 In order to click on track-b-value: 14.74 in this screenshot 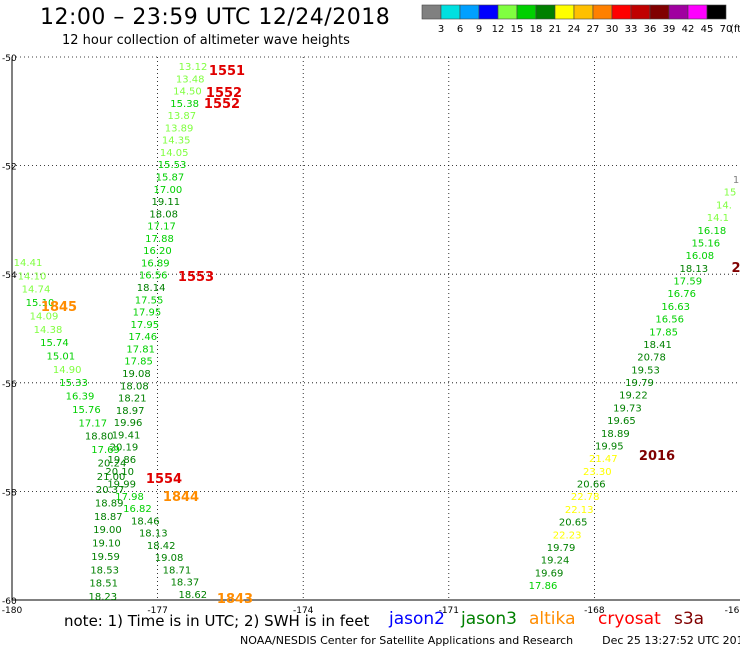, I will do `click(36, 290)`.